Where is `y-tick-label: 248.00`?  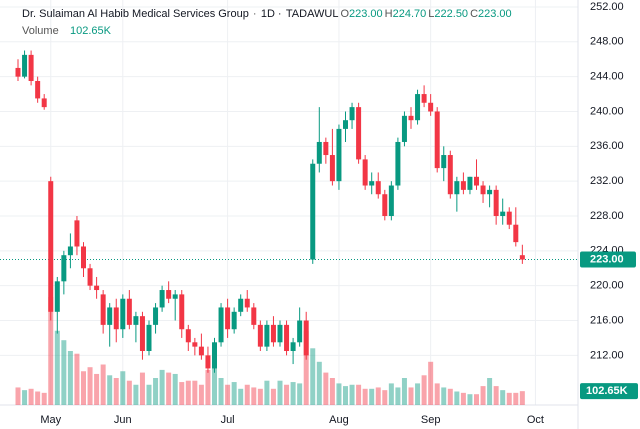
y-tick-label: 248.00 is located at coordinates (607, 42).